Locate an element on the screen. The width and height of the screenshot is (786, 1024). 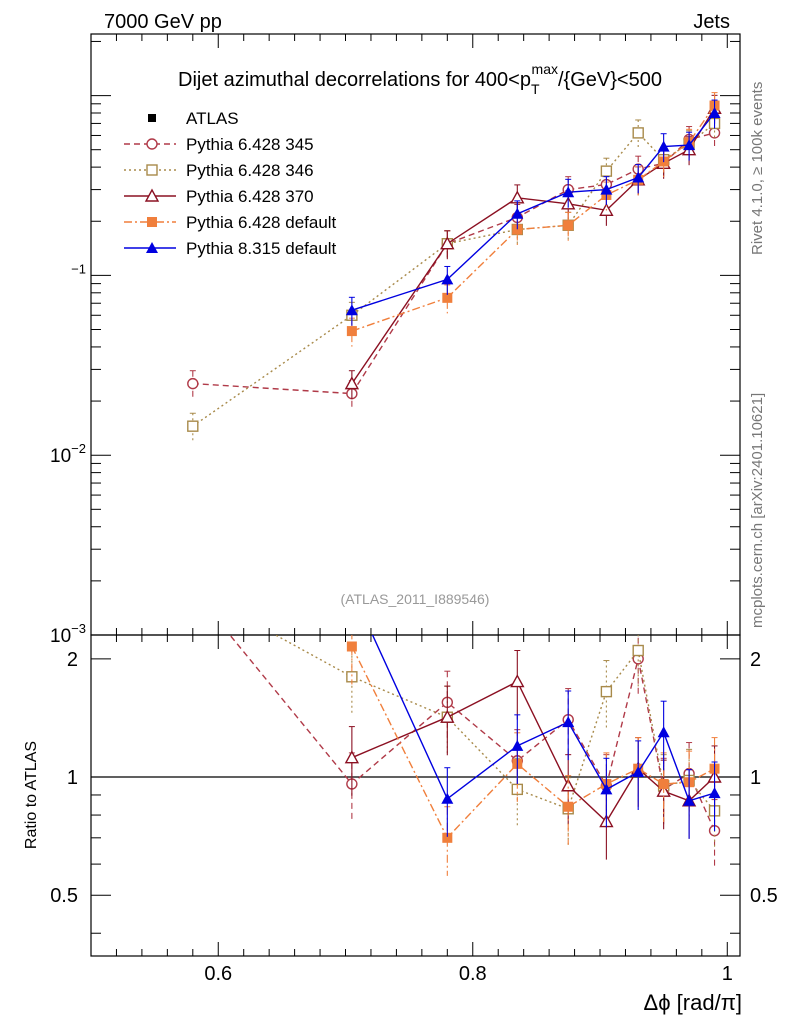
ratio-series-2-line is located at coordinates (495, 723).